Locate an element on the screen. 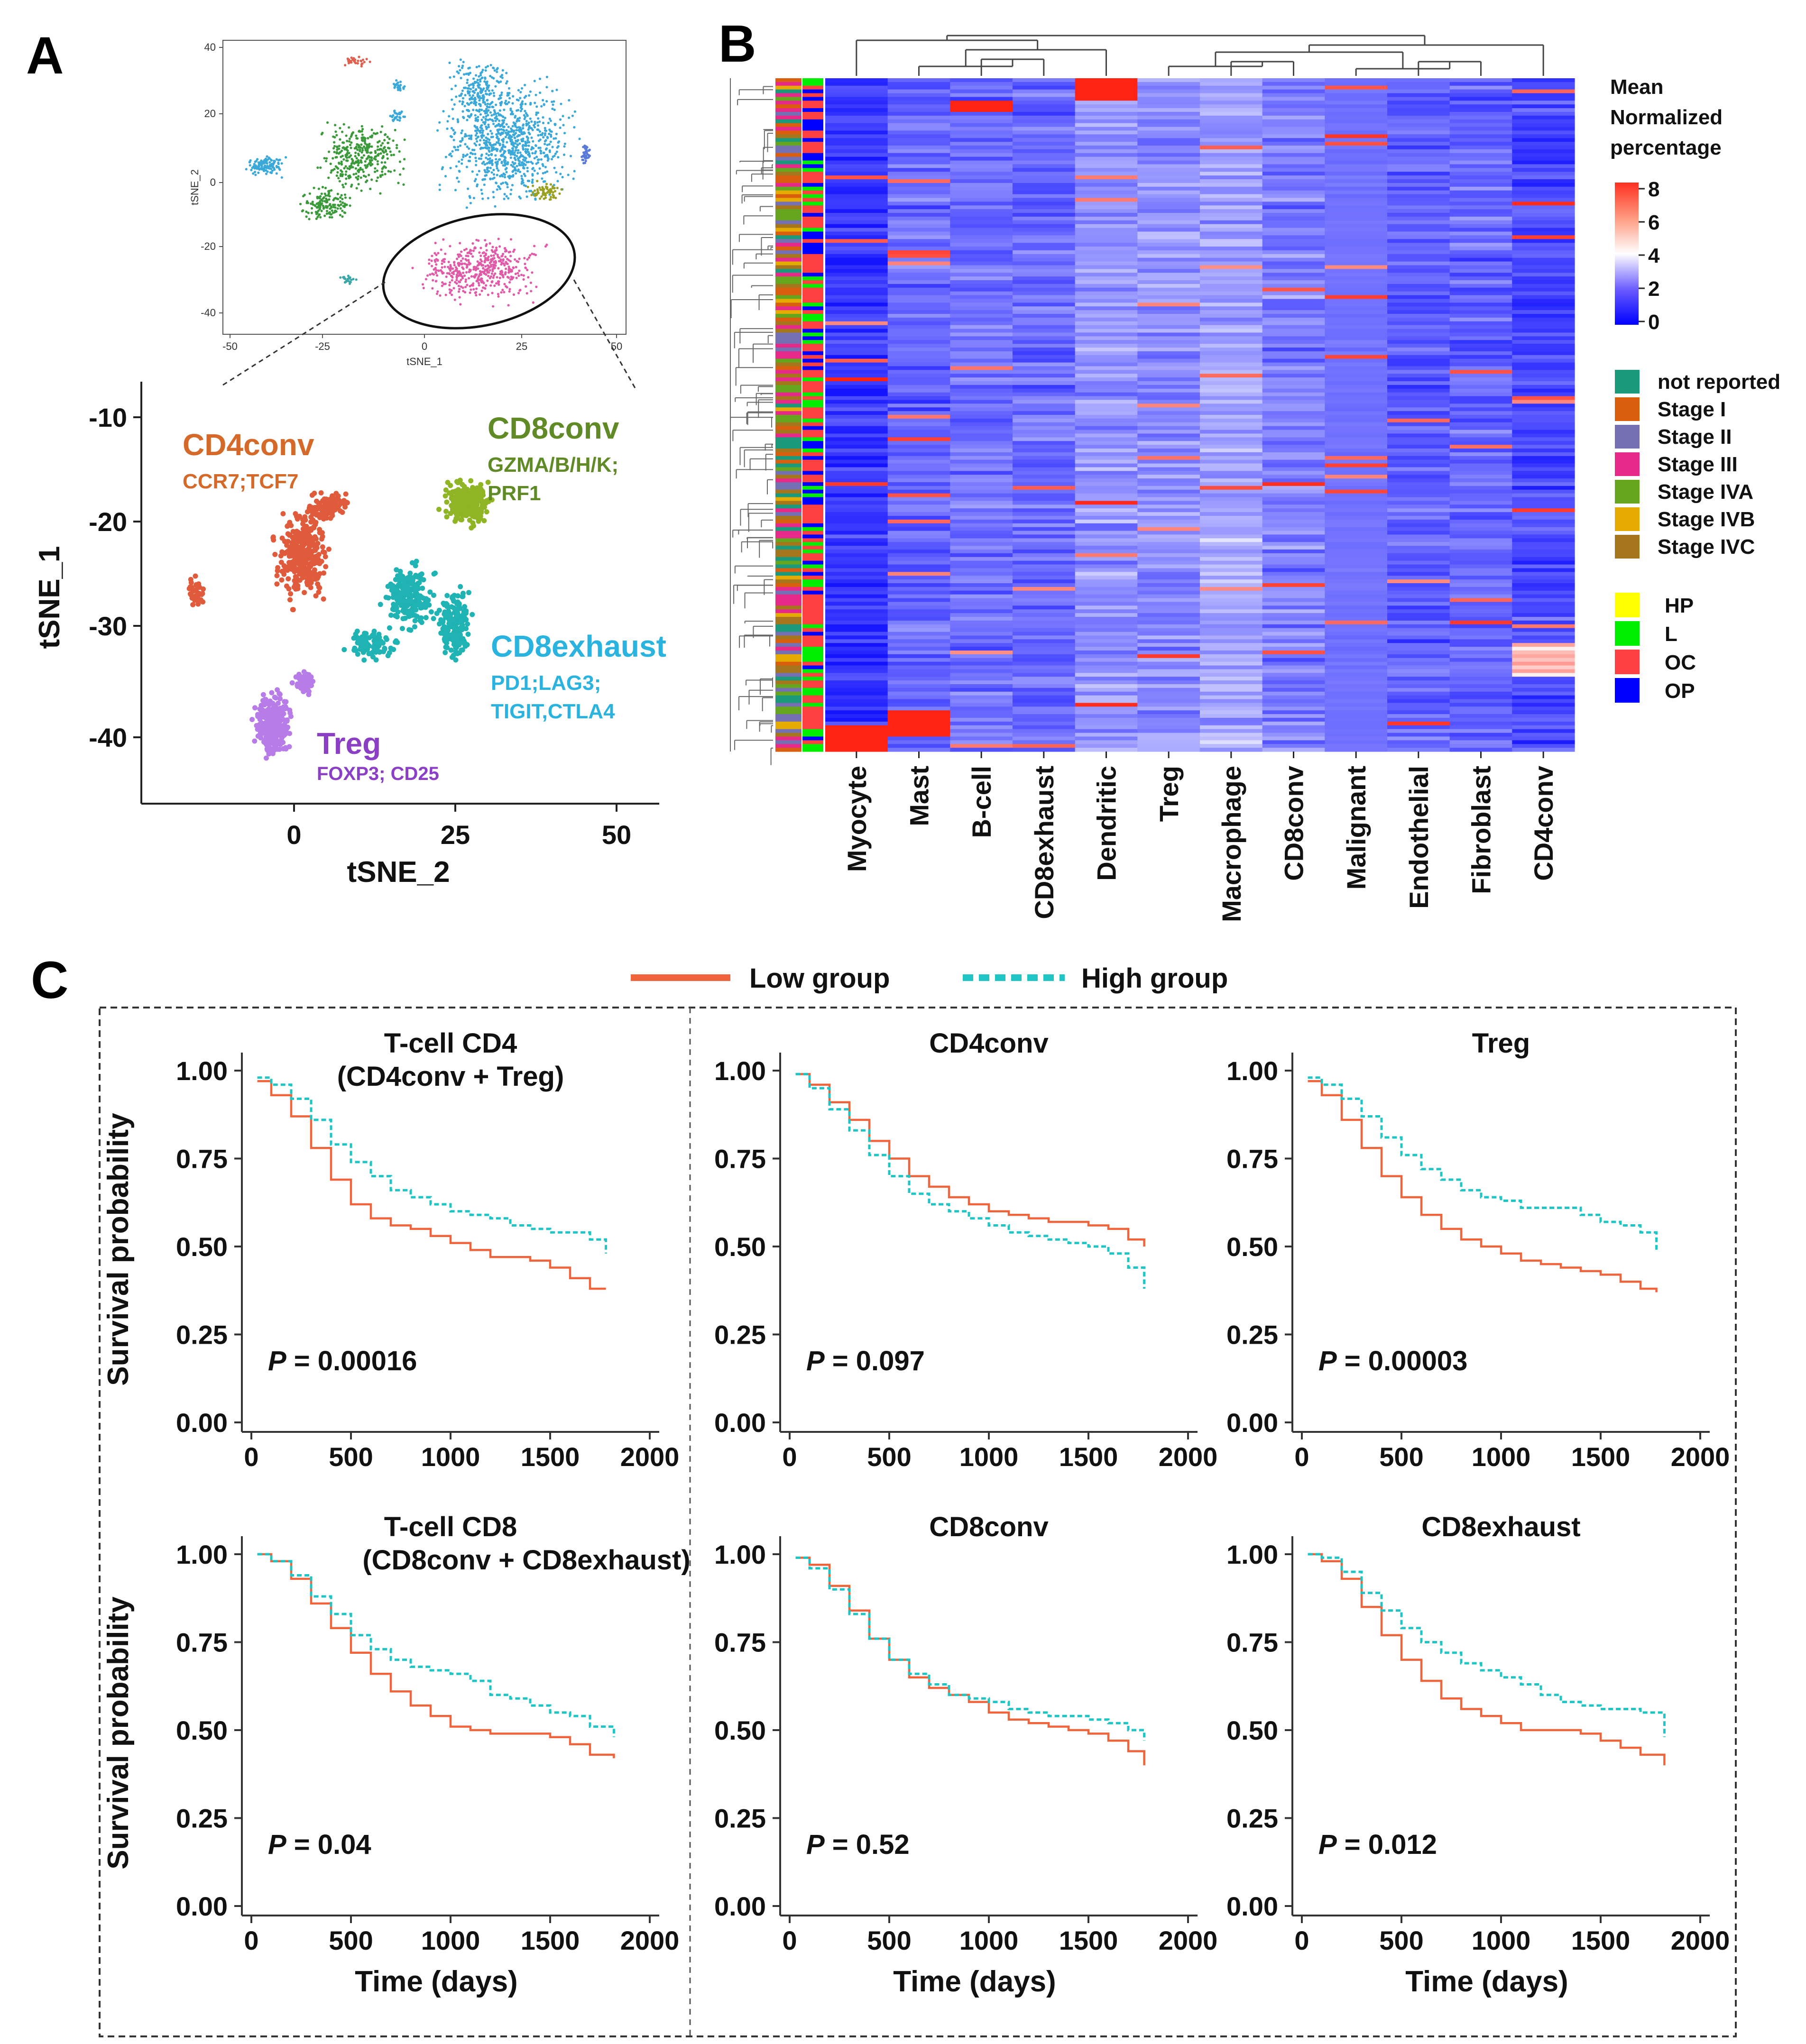 The width and height of the screenshot is (1806, 2044). zoom-ellipse is located at coordinates (479, 271).